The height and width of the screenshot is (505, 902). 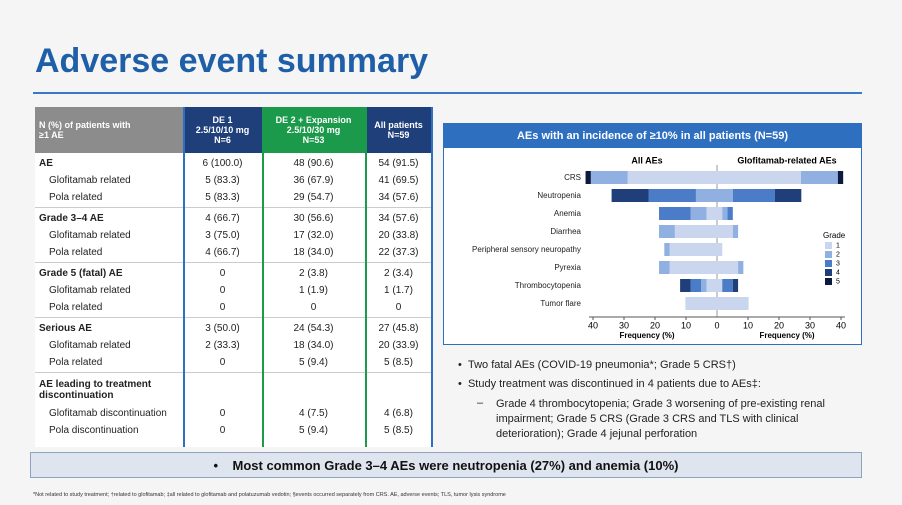 I want to click on header-cell: DE 2 + Expansion 2.5/10/30 mg N=53, so click(x=313, y=130).